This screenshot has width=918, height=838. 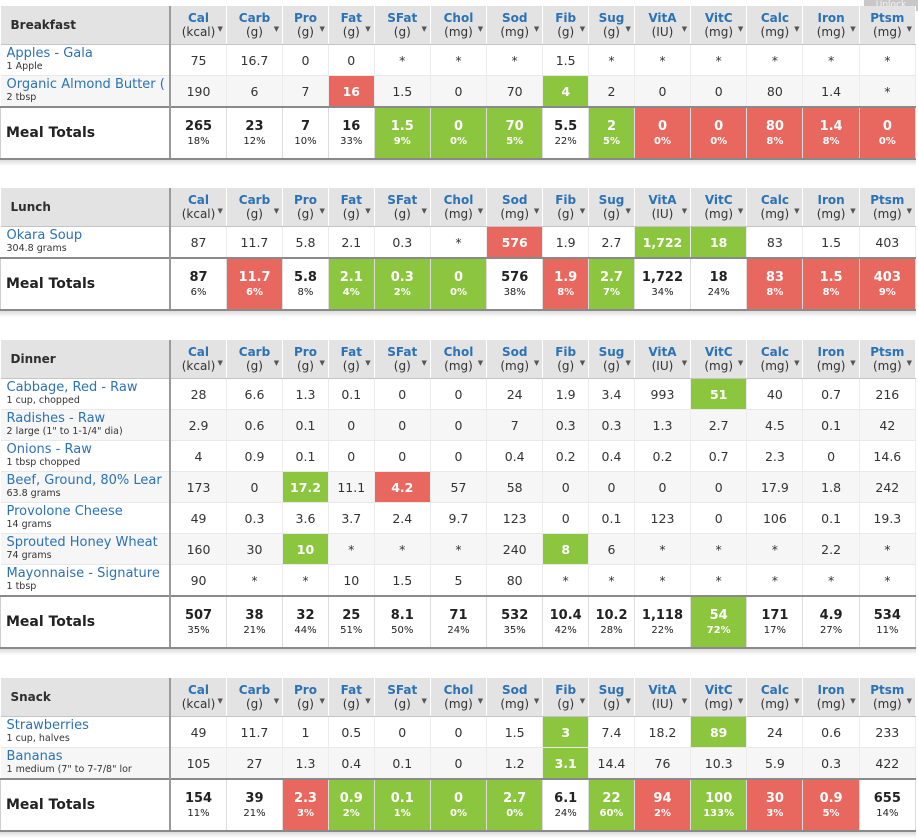 What do you see at coordinates (72, 387) in the screenshot?
I see `food-name-link: Cabbage, Red - Raw` at bounding box center [72, 387].